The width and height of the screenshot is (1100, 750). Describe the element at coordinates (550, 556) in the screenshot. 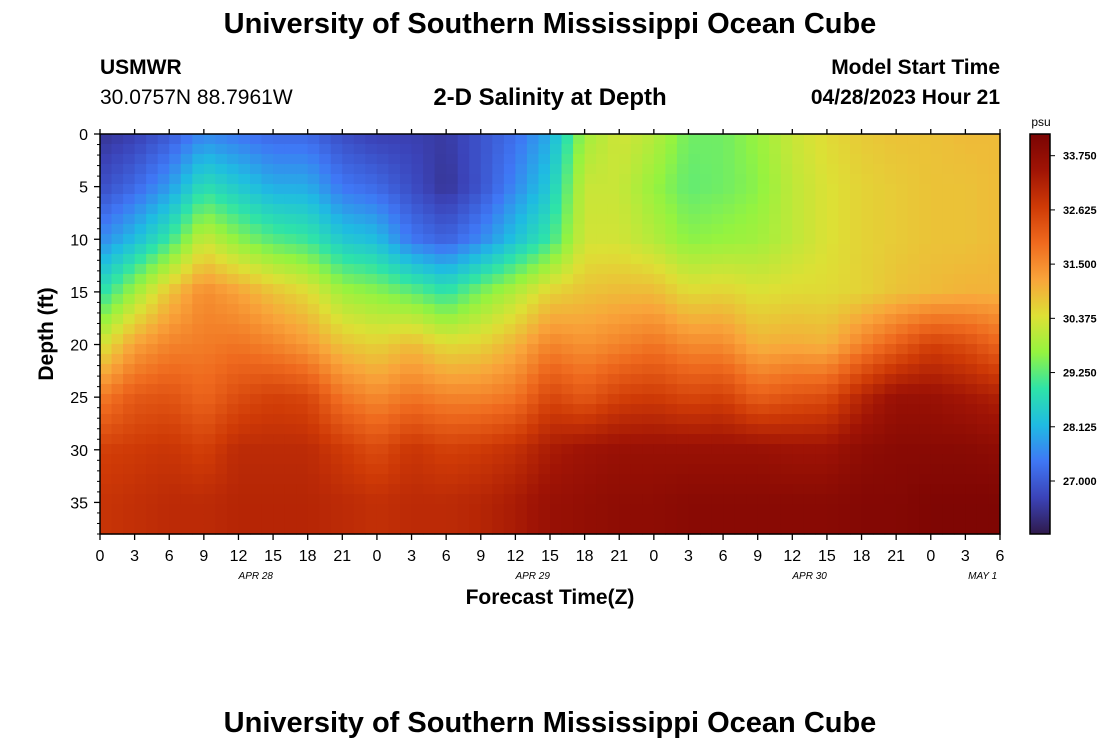

I see `x-tick-label: 15` at that location.